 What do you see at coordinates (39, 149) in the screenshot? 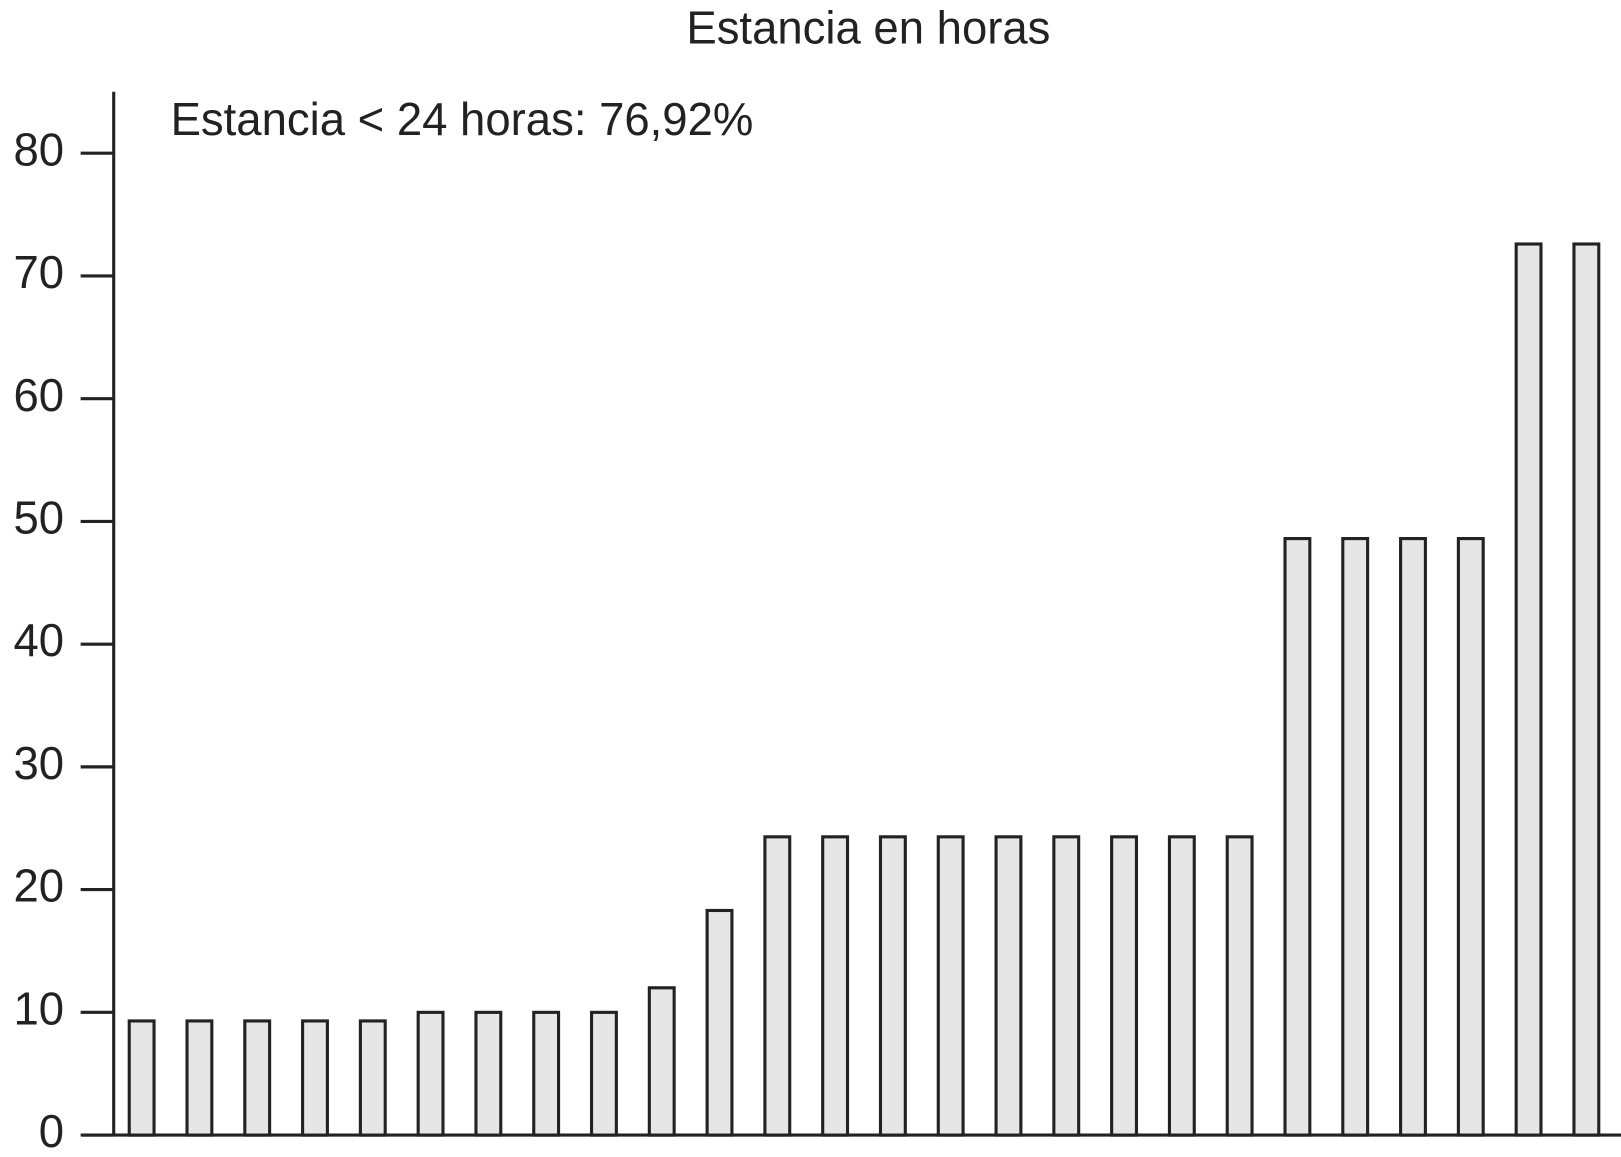
I see `y-tick-label: 80` at bounding box center [39, 149].